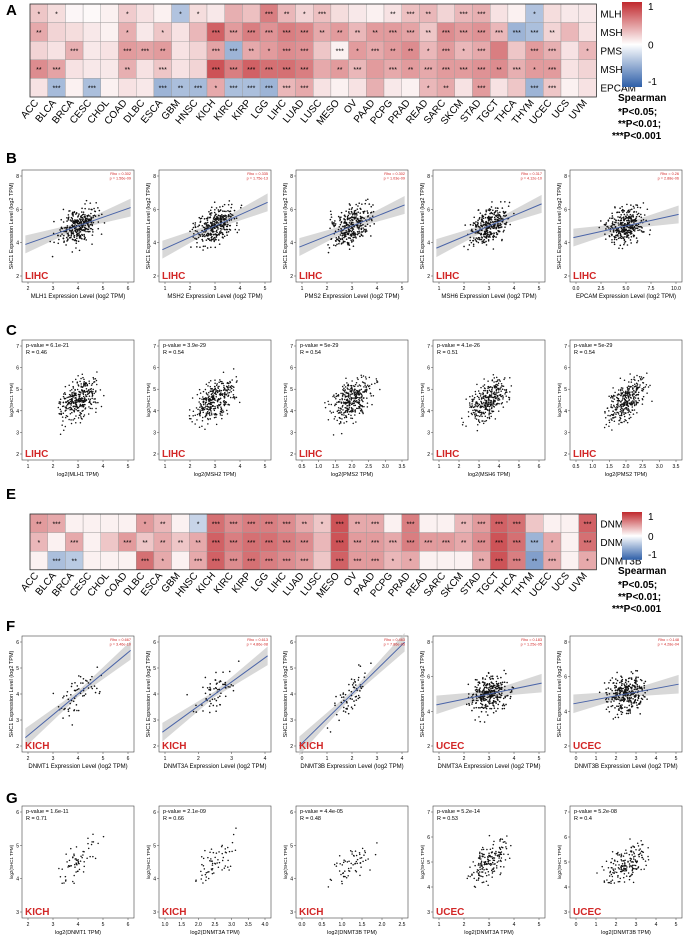 The height and width of the screenshot is (937, 693). Describe the element at coordinates (613, 14) in the screenshot. I see `heatmap-a-row-label: MLH1` at that location.